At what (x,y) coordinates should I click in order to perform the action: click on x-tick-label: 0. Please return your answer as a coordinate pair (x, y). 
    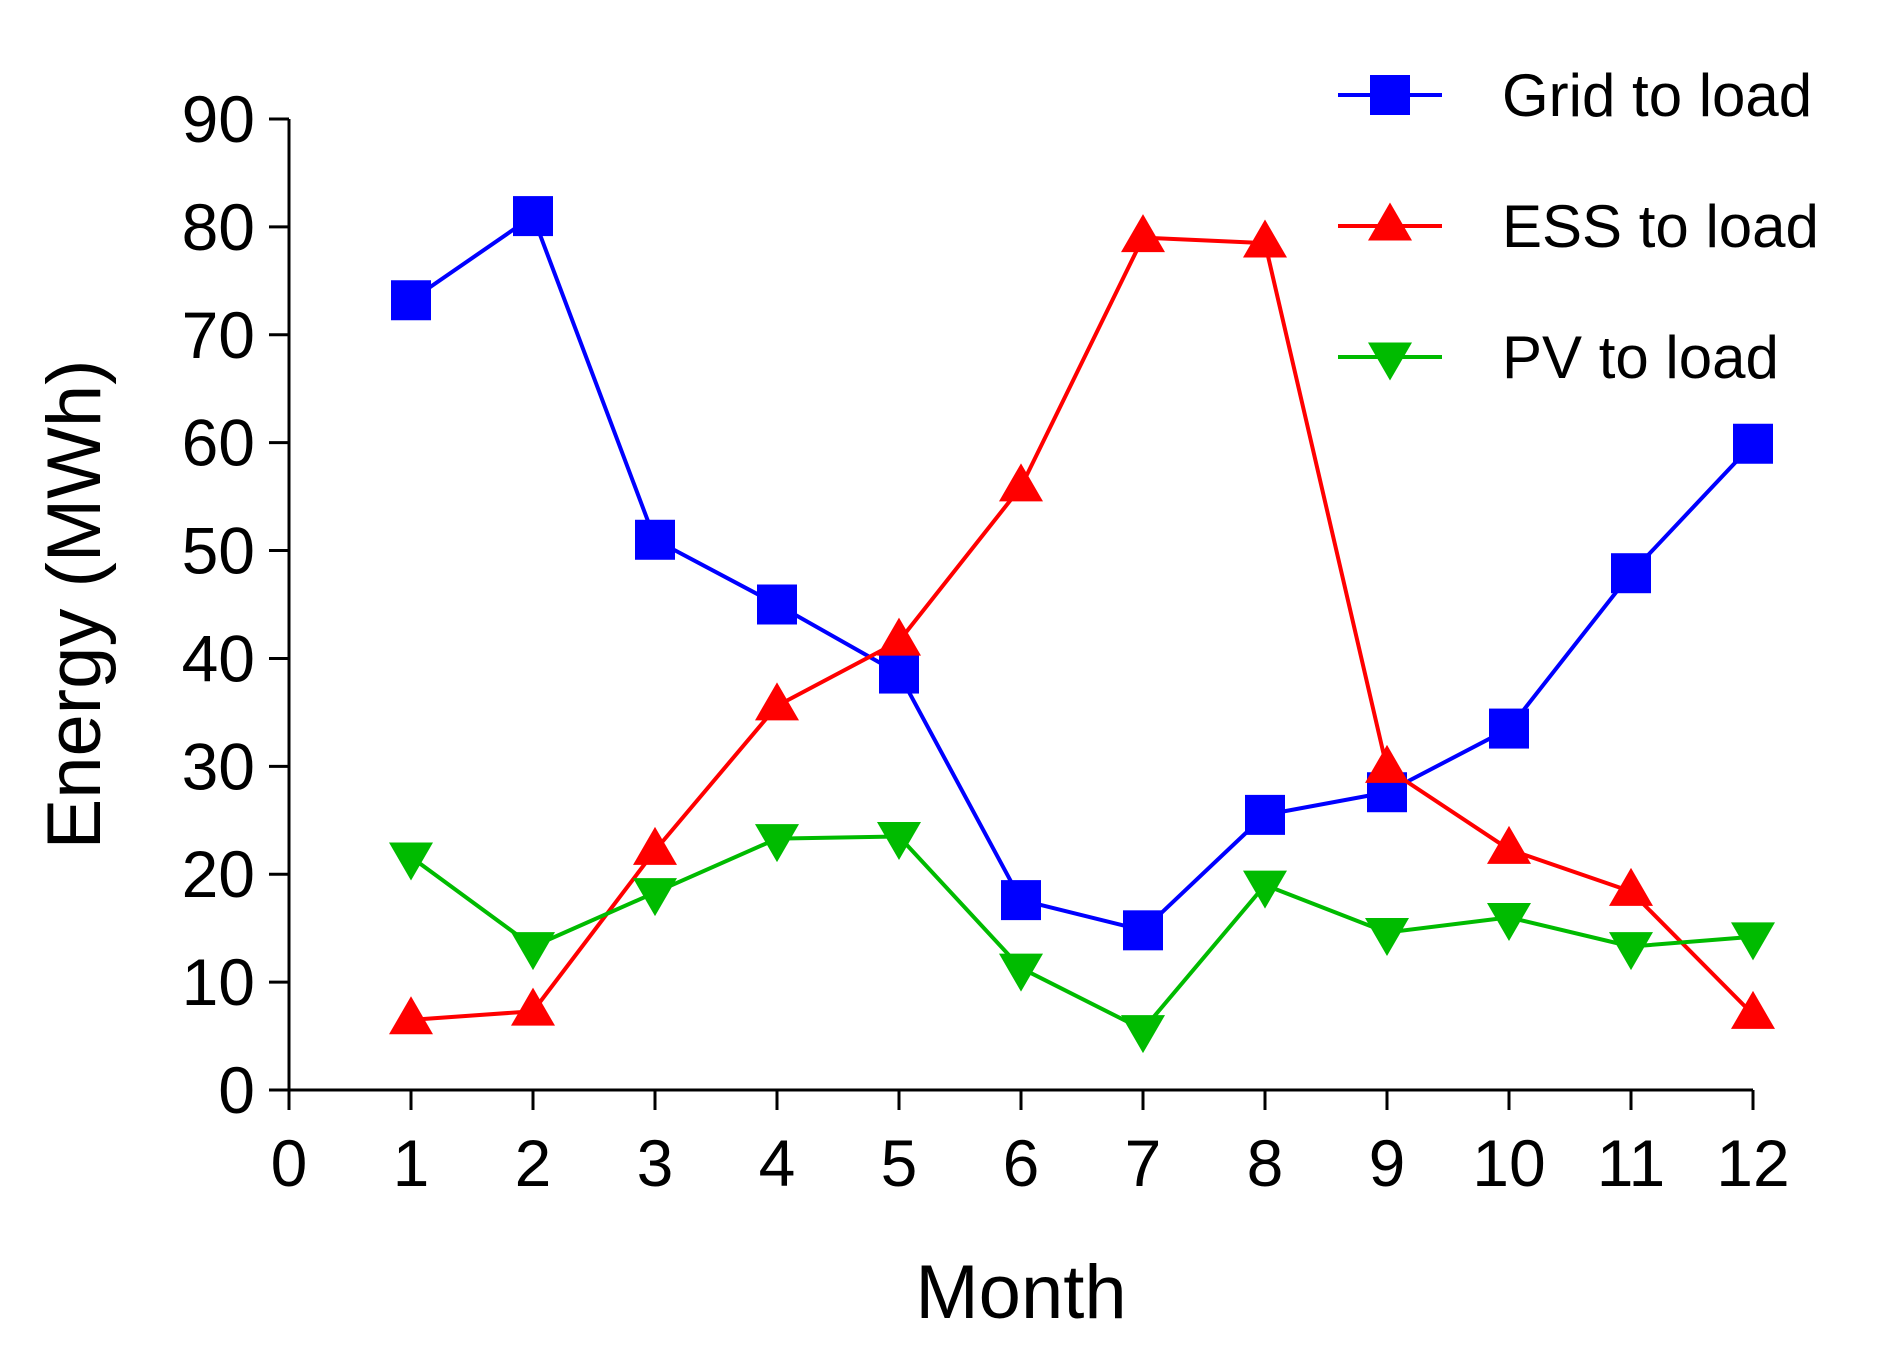
    Looking at the image, I should click on (289, 1163).